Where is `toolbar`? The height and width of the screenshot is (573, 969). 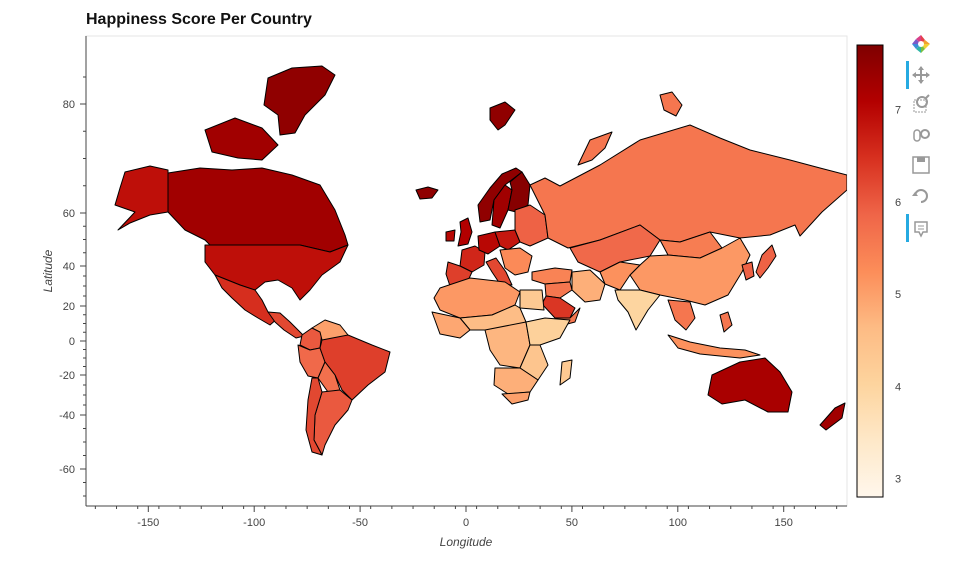
toolbar is located at coordinates (918, 138).